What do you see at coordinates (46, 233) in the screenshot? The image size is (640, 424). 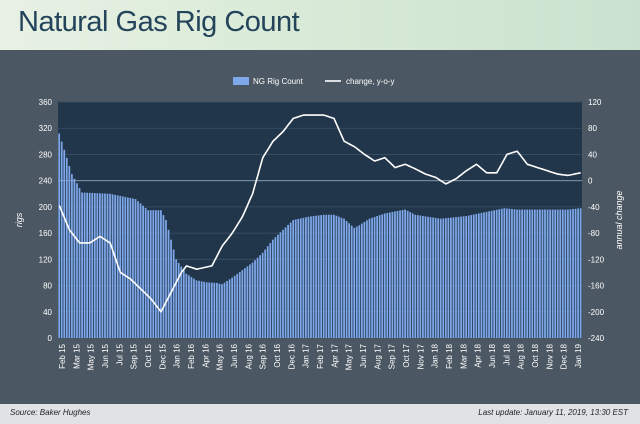 I see `left-tick-label: 160` at bounding box center [46, 233].